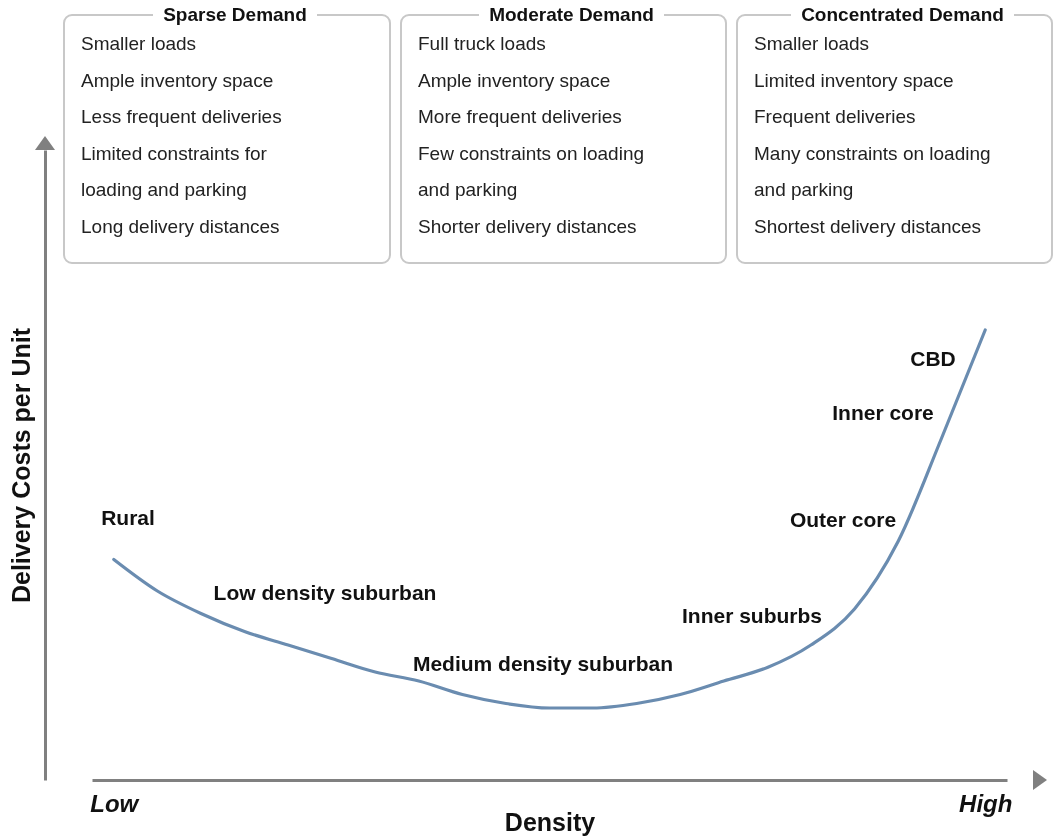  What do you see at coordinates (550, 821) in the screenshot?
I see `x-axis-title: Density` at bounding box center [550, 821].